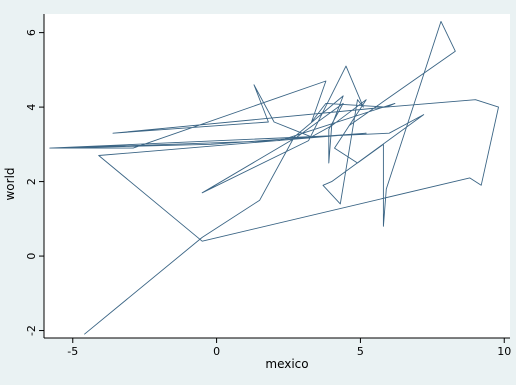 This screenshot has width=516, height=385. What do you see at coordinates (360, 351) in the screenshot?
I see `x-tick-label: 5` at bounding box center [360, 351].